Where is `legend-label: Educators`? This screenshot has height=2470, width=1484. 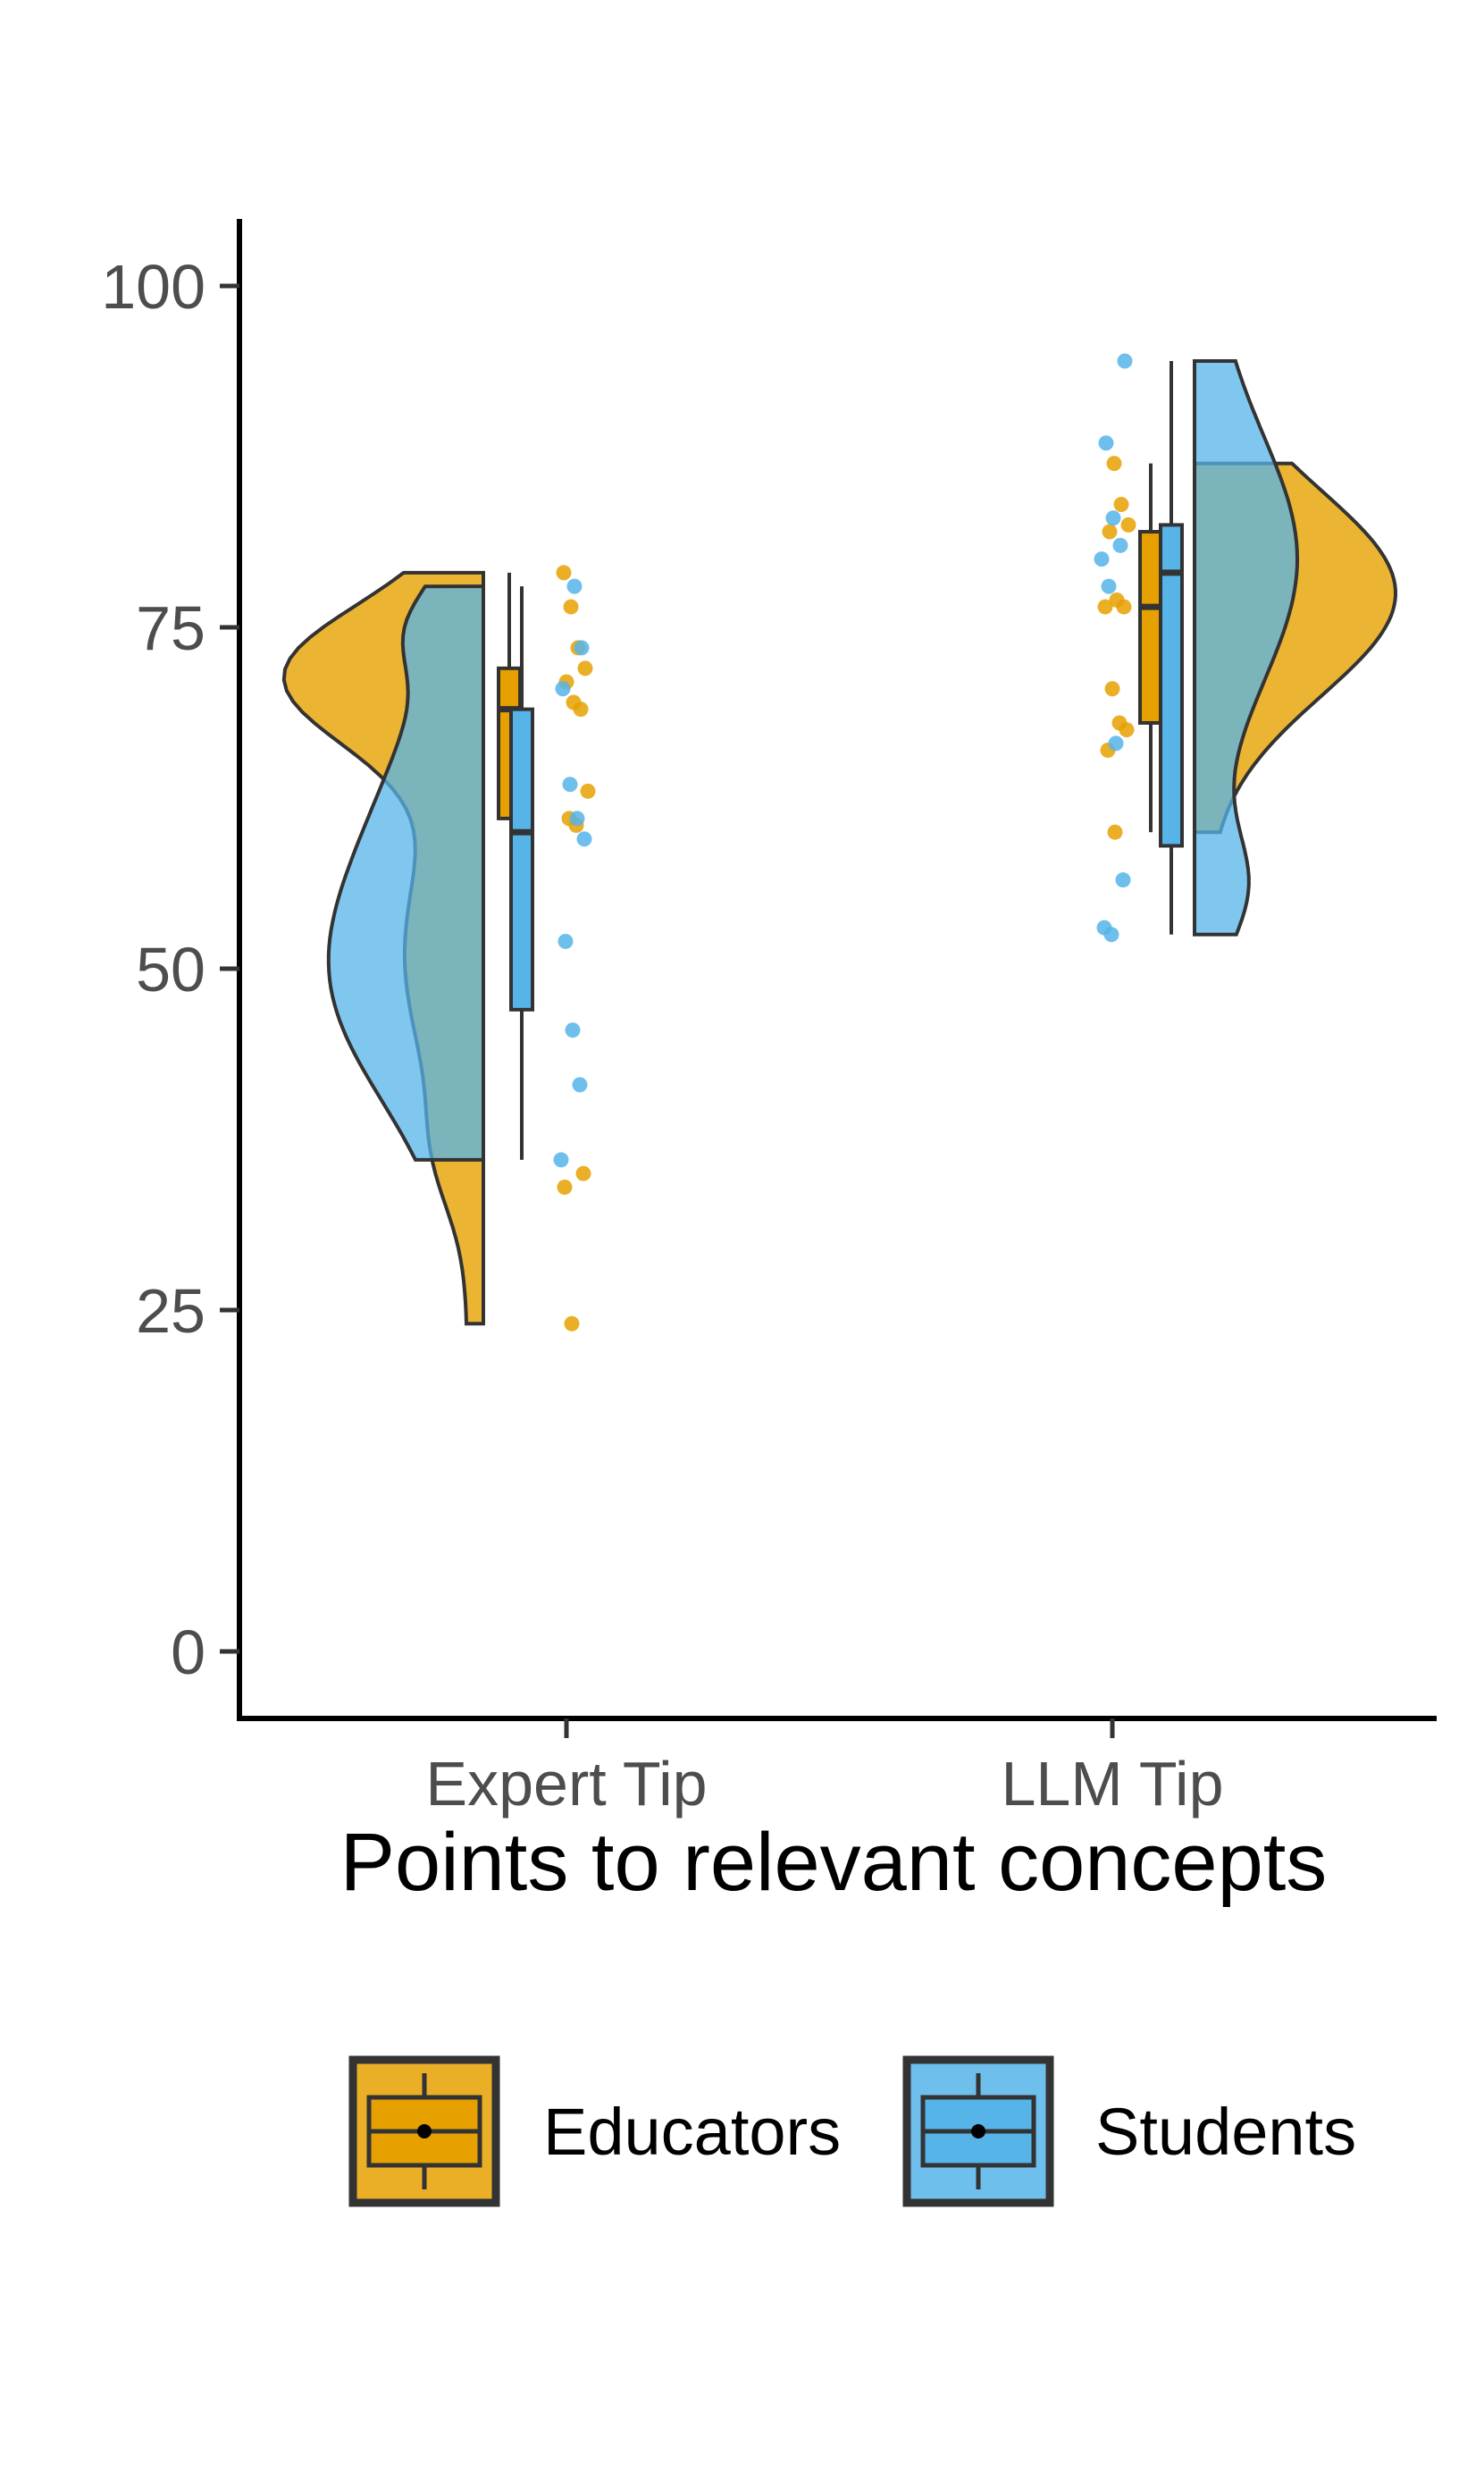 legend-label: Educators is located at coordinates (692, 2132).